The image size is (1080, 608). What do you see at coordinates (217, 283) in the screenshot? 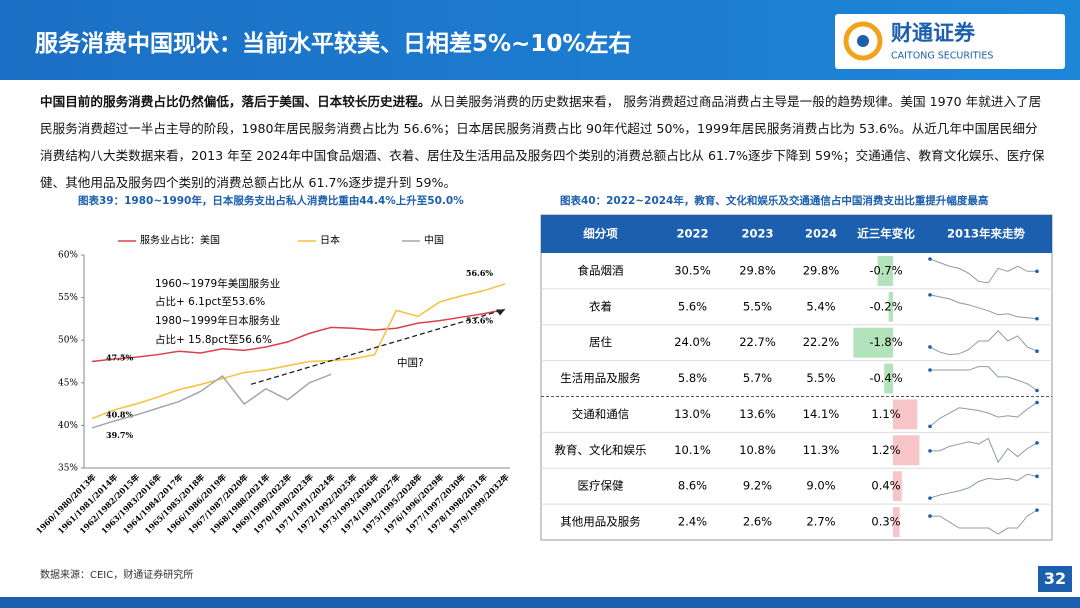
I see `annotation: 1960~1979年美国服务业` at bounding box center [217, 283].